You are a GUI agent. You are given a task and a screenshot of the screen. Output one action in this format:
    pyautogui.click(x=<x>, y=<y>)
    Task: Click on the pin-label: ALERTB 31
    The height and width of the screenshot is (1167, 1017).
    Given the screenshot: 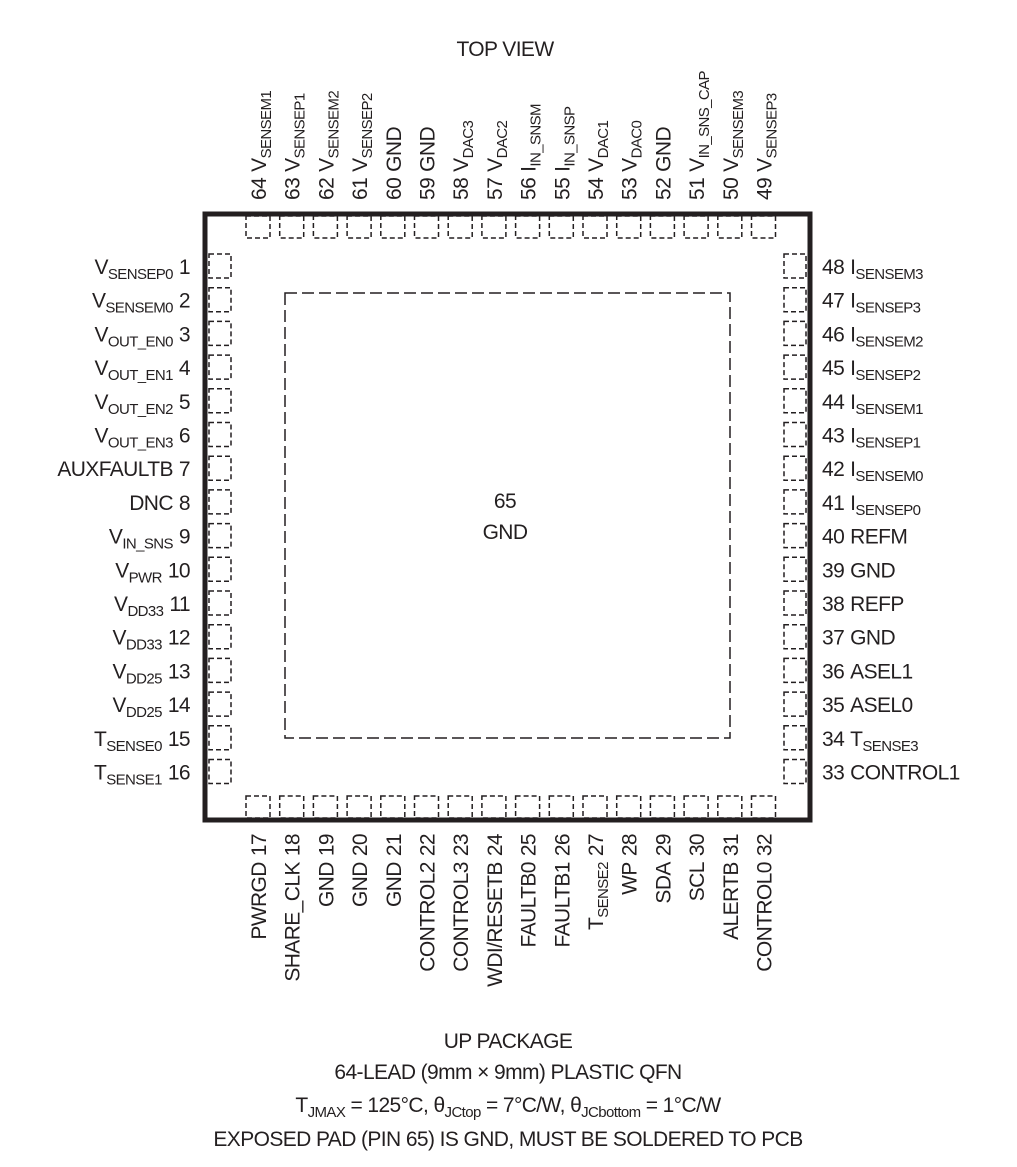 What is the action you would take?
    pyautogui.click(x=731, y=887)
    